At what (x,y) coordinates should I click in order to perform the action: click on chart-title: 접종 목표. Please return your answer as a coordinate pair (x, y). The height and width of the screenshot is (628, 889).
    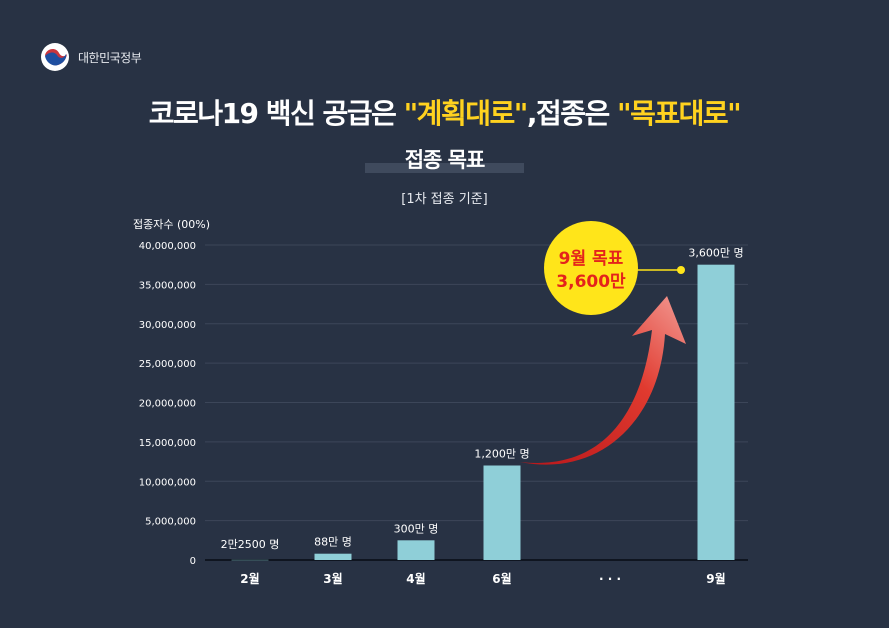
    Looking at the image, I should click on (444, 159).